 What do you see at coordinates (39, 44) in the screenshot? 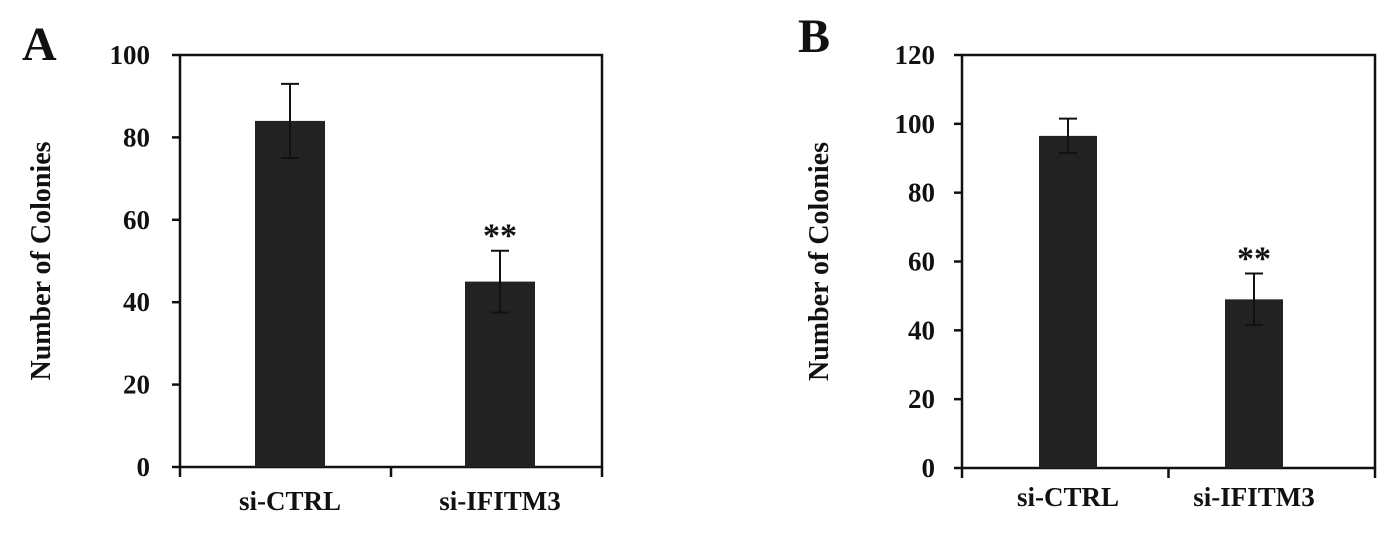
I see `panel-letter: A` at bounding box center [39, 44].